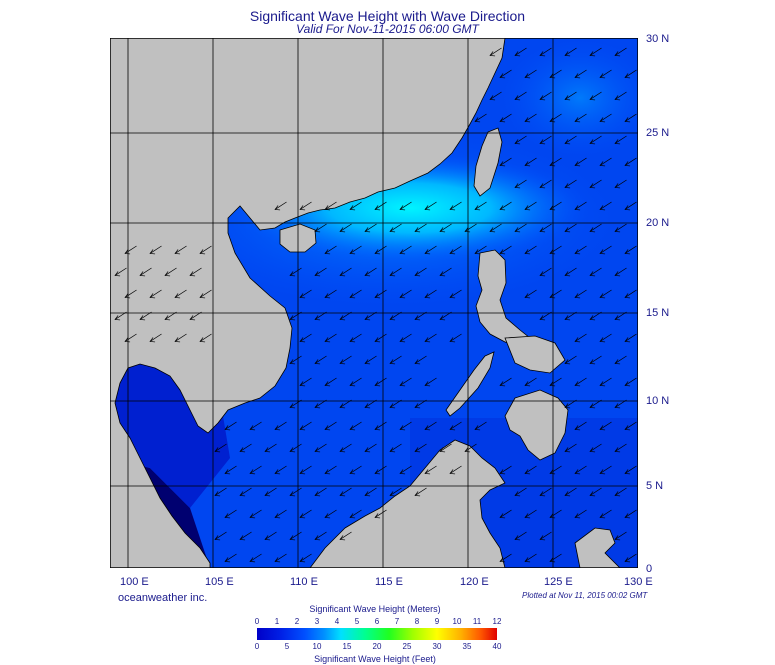  I want to click on lon-label-105e: 105 E, so click(219, 582).